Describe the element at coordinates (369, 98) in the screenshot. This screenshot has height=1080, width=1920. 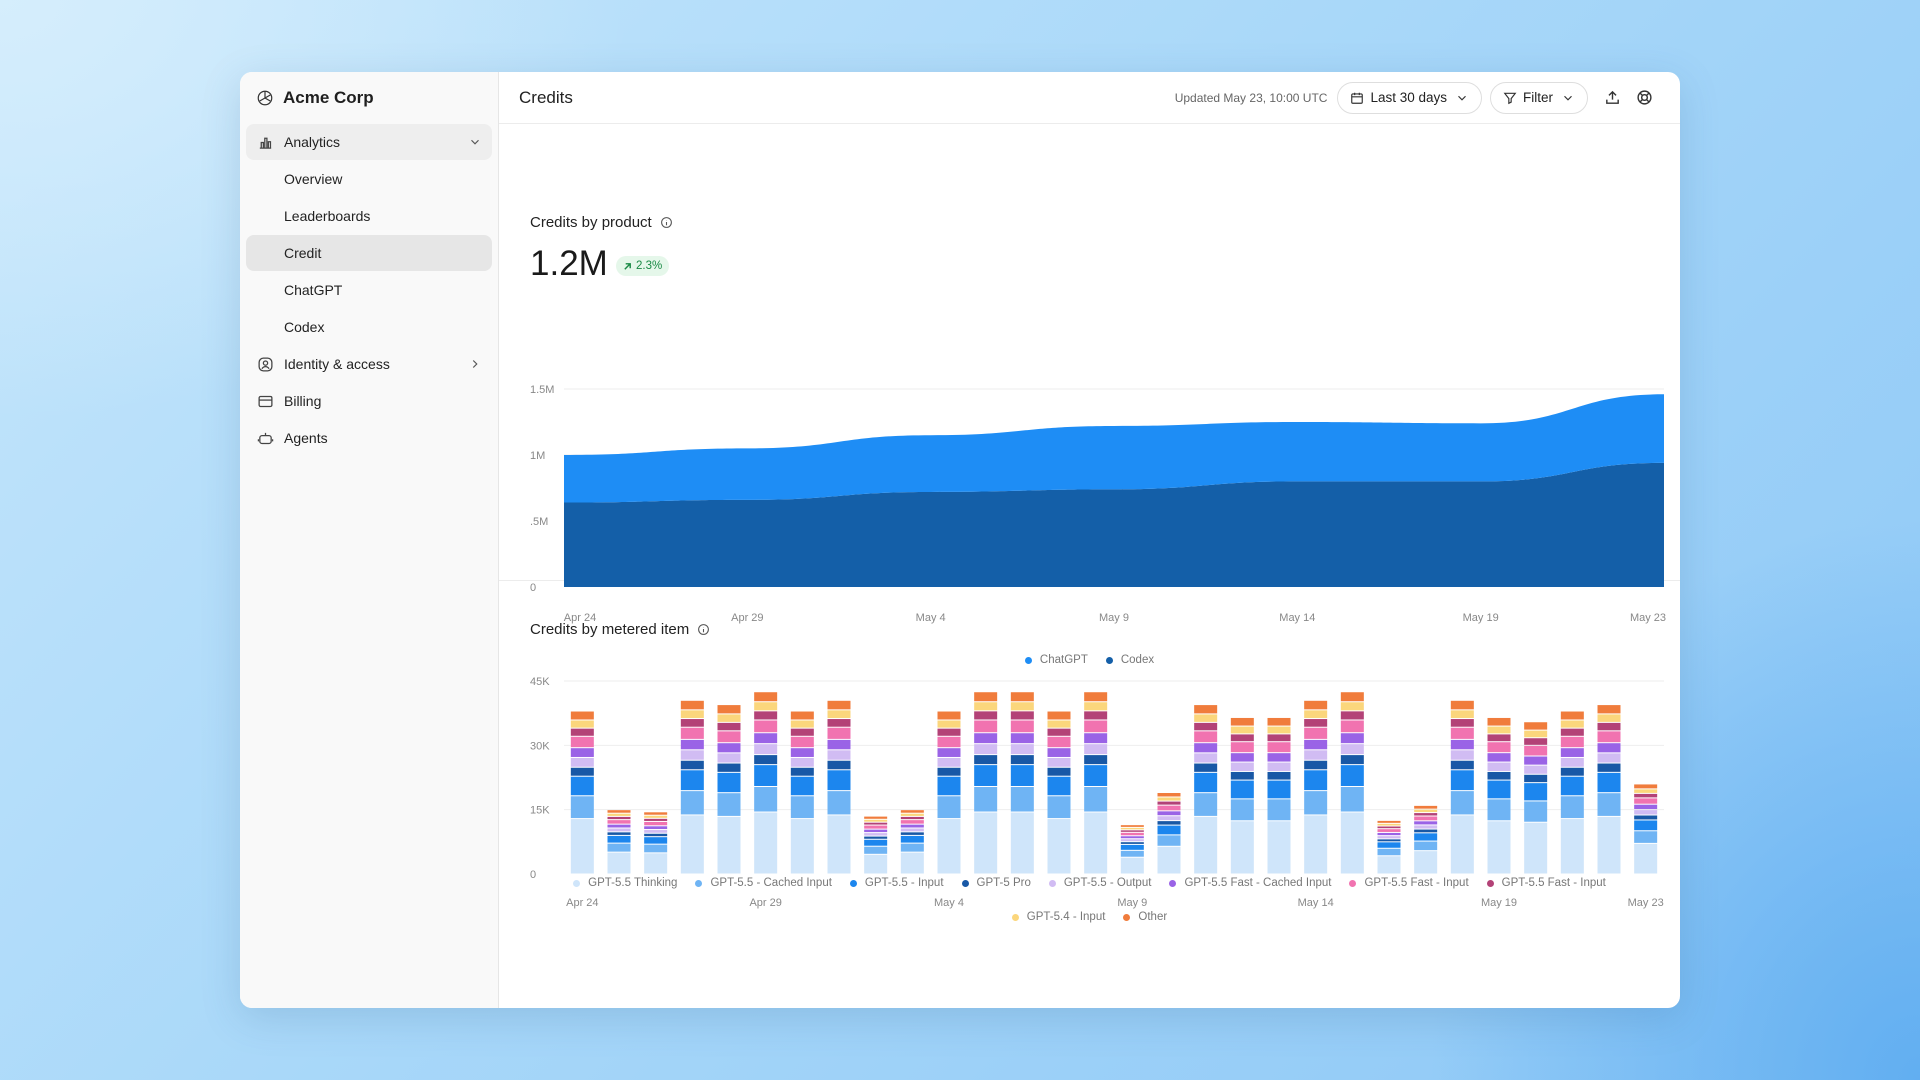
I see `org-switcher: Acme Corp` at that location.